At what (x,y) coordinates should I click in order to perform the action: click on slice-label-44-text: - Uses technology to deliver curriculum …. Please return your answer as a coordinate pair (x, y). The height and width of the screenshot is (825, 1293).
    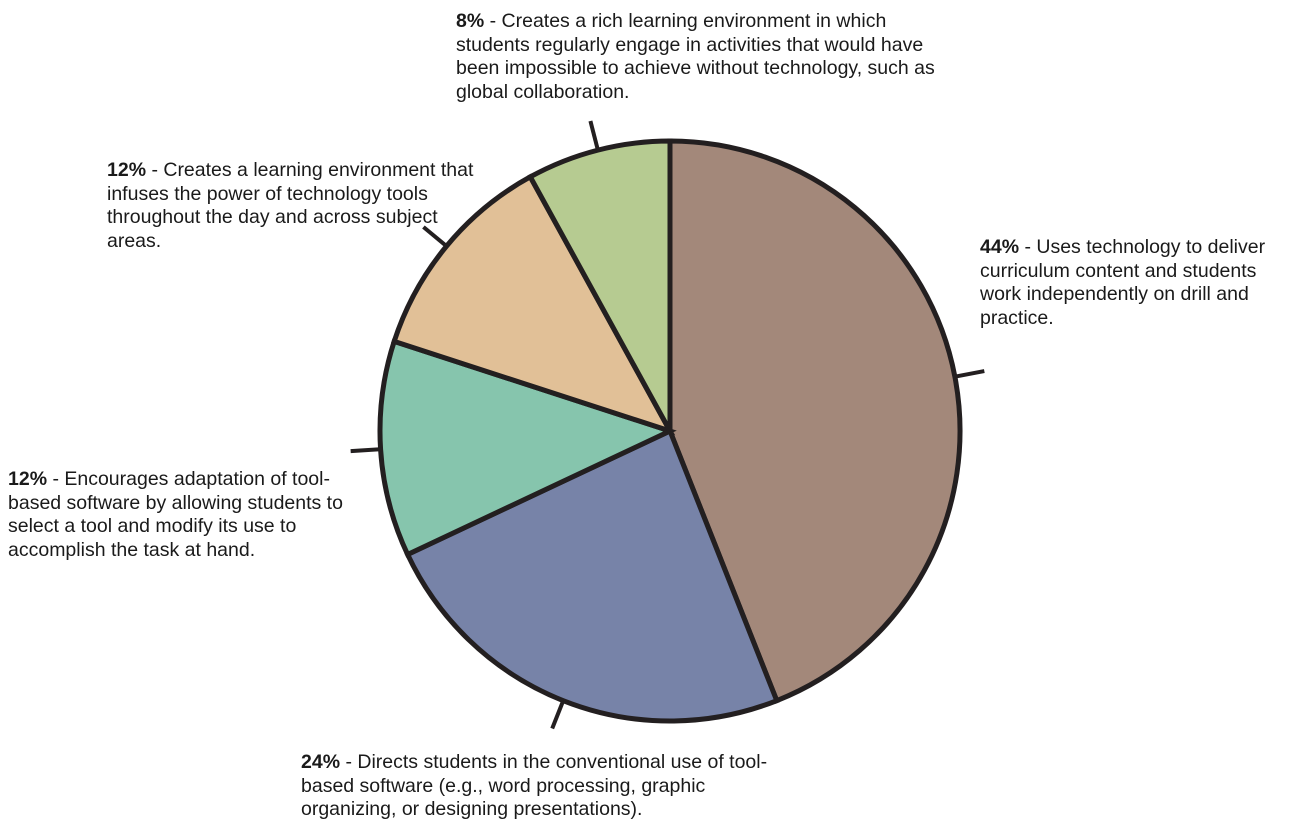
    Looking at the image, I should click on (1123, 282).